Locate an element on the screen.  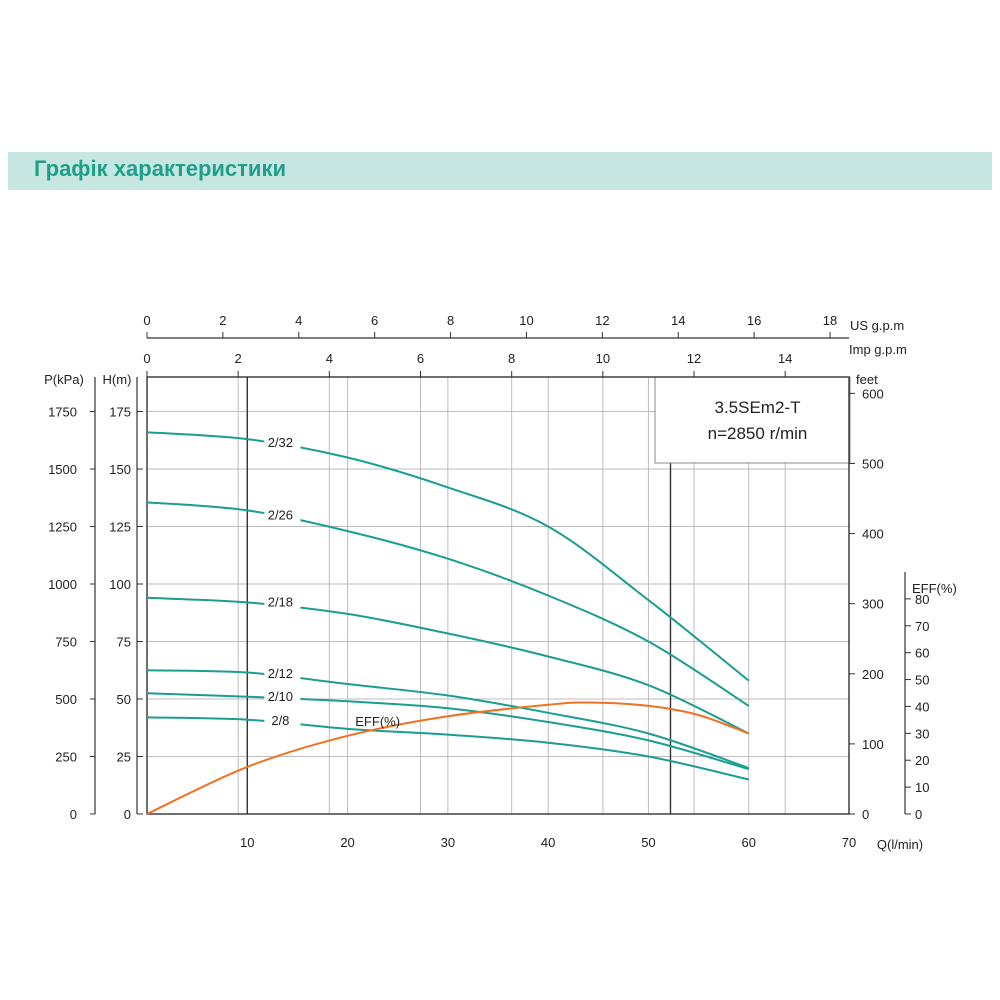
imp-gpm-tick-label: 2 is located at coordinates (238, 358).